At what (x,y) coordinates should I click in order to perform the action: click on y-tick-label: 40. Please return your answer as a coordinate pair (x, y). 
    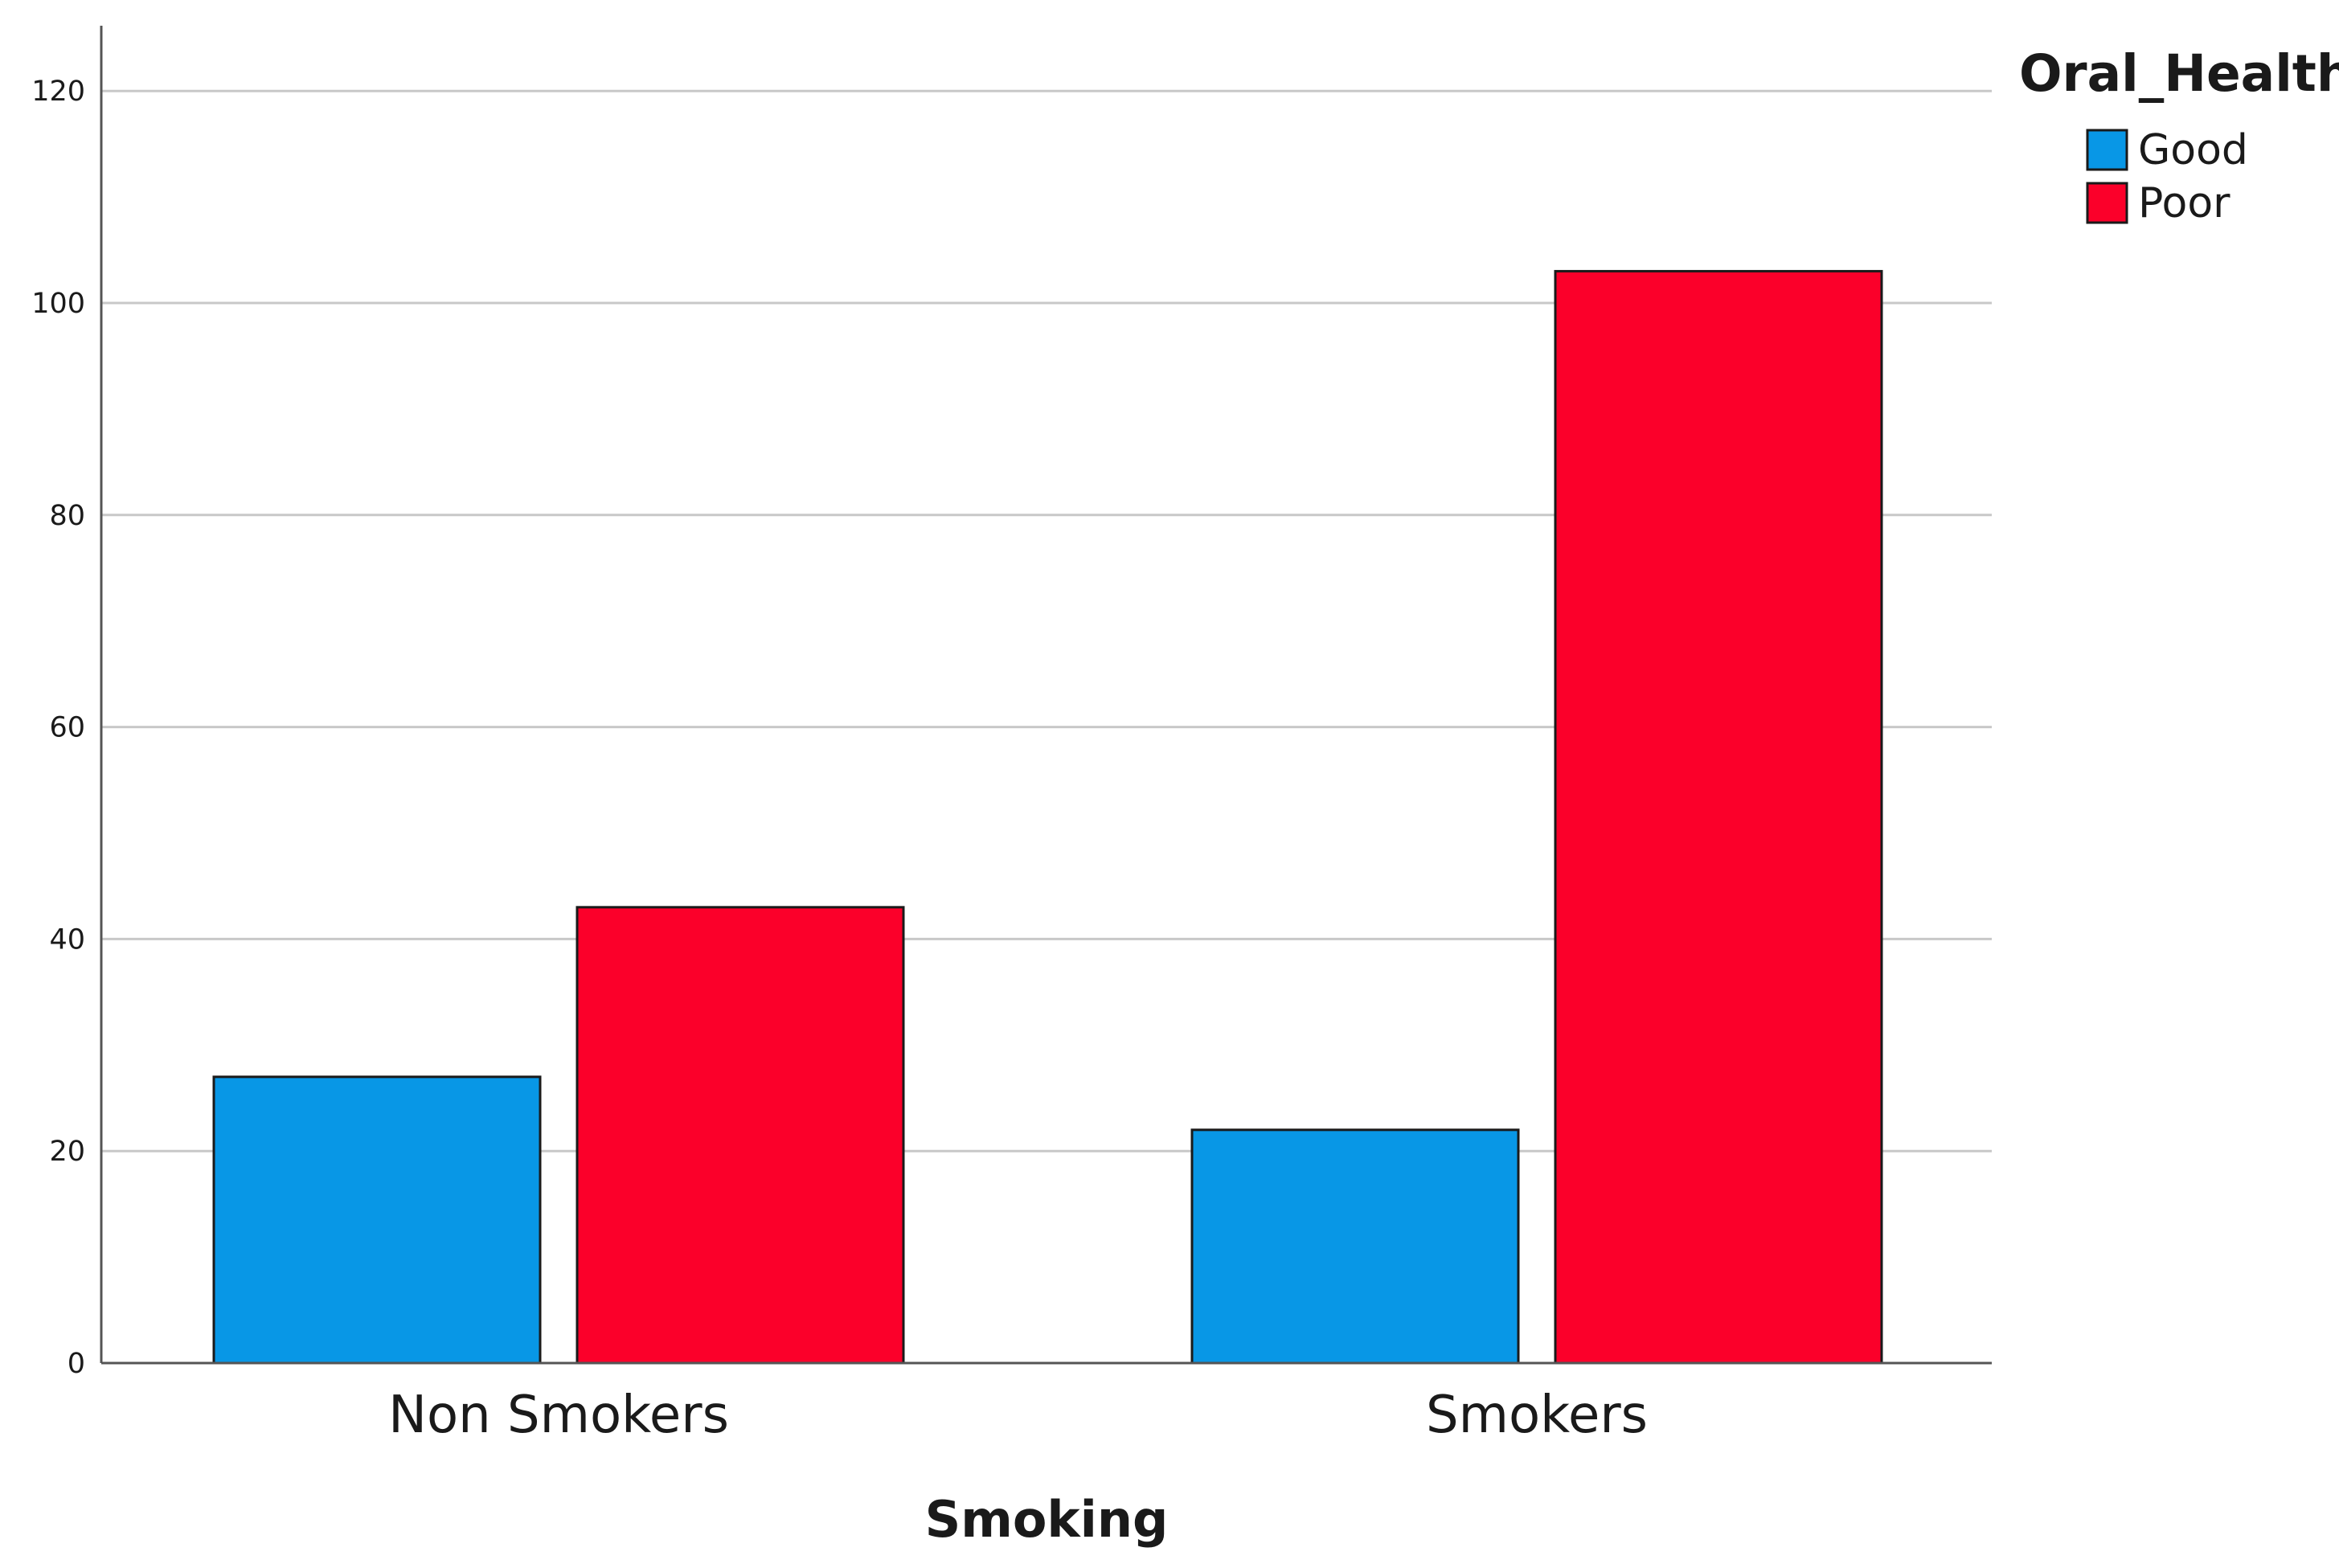
    Looking at the image, I should click on (67, 939).